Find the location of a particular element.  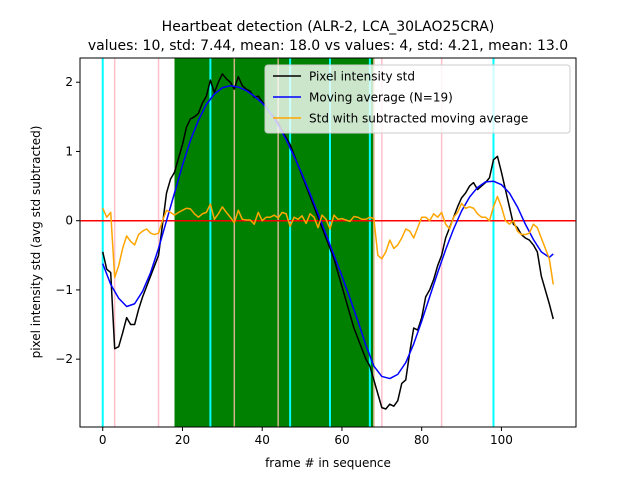

legend-box is located at coordinates (417, 99).